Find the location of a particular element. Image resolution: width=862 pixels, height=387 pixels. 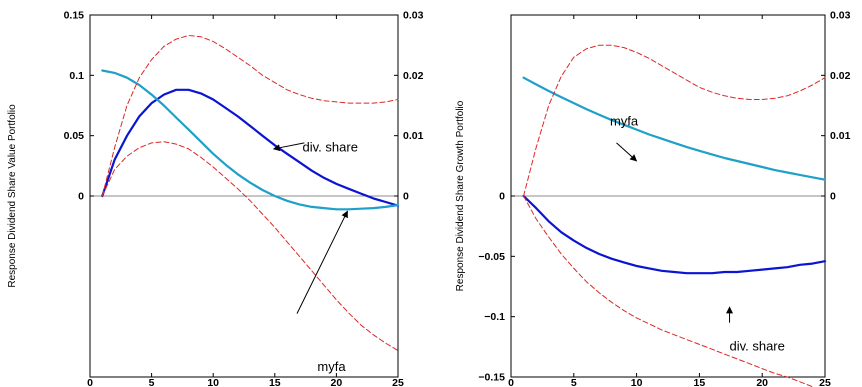

y-axis-label: Response Dividend Share Value Portfolio is located at coordinates (12, 196).